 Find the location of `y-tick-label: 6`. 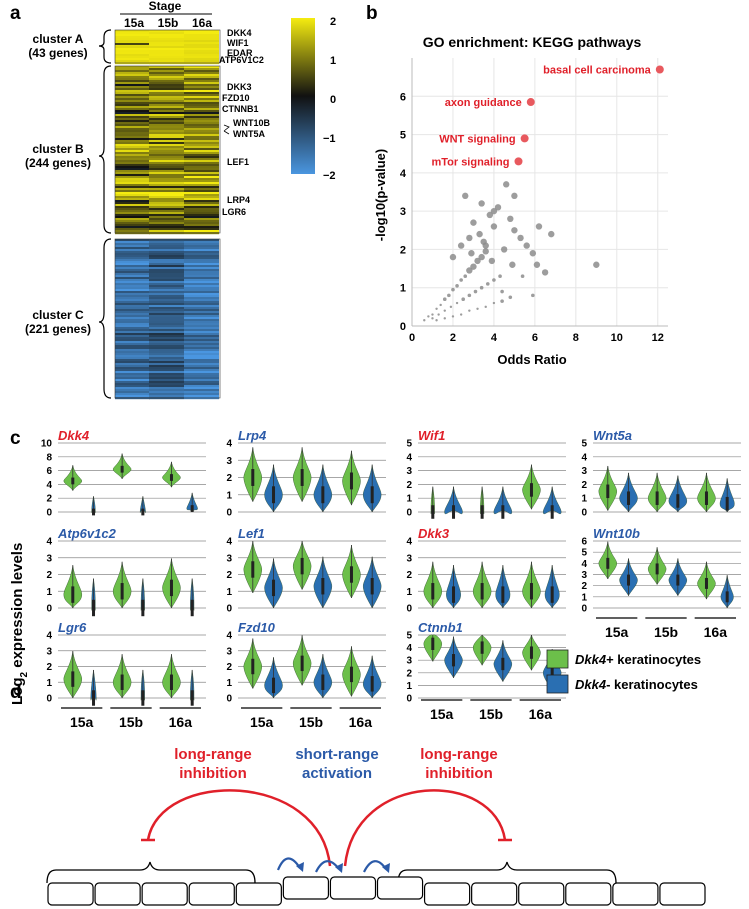

y-tick-label: 6 is located at coordinates (403, 97).